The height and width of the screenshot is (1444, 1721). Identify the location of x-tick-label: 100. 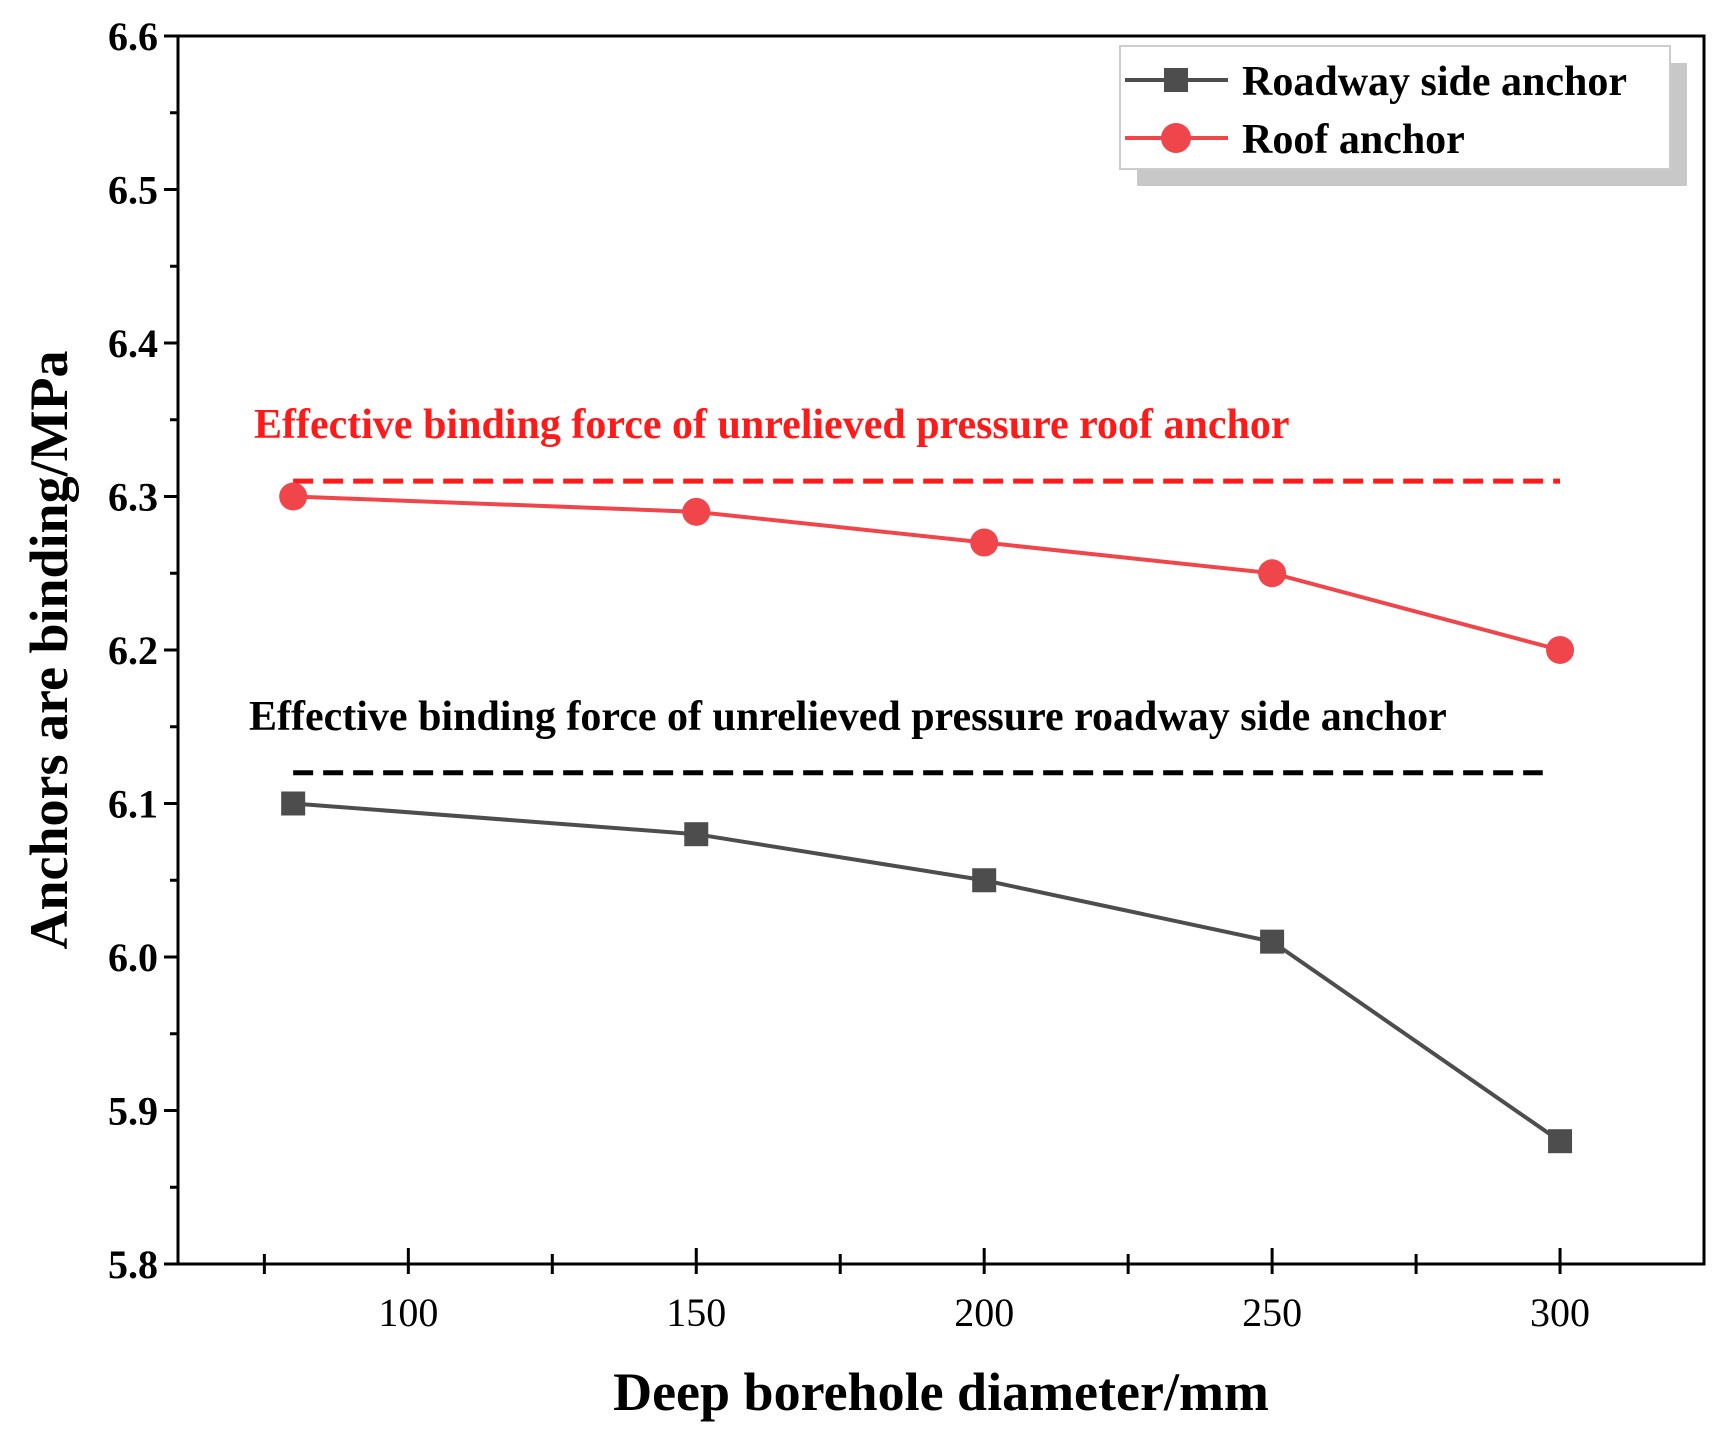
(408, 1312).